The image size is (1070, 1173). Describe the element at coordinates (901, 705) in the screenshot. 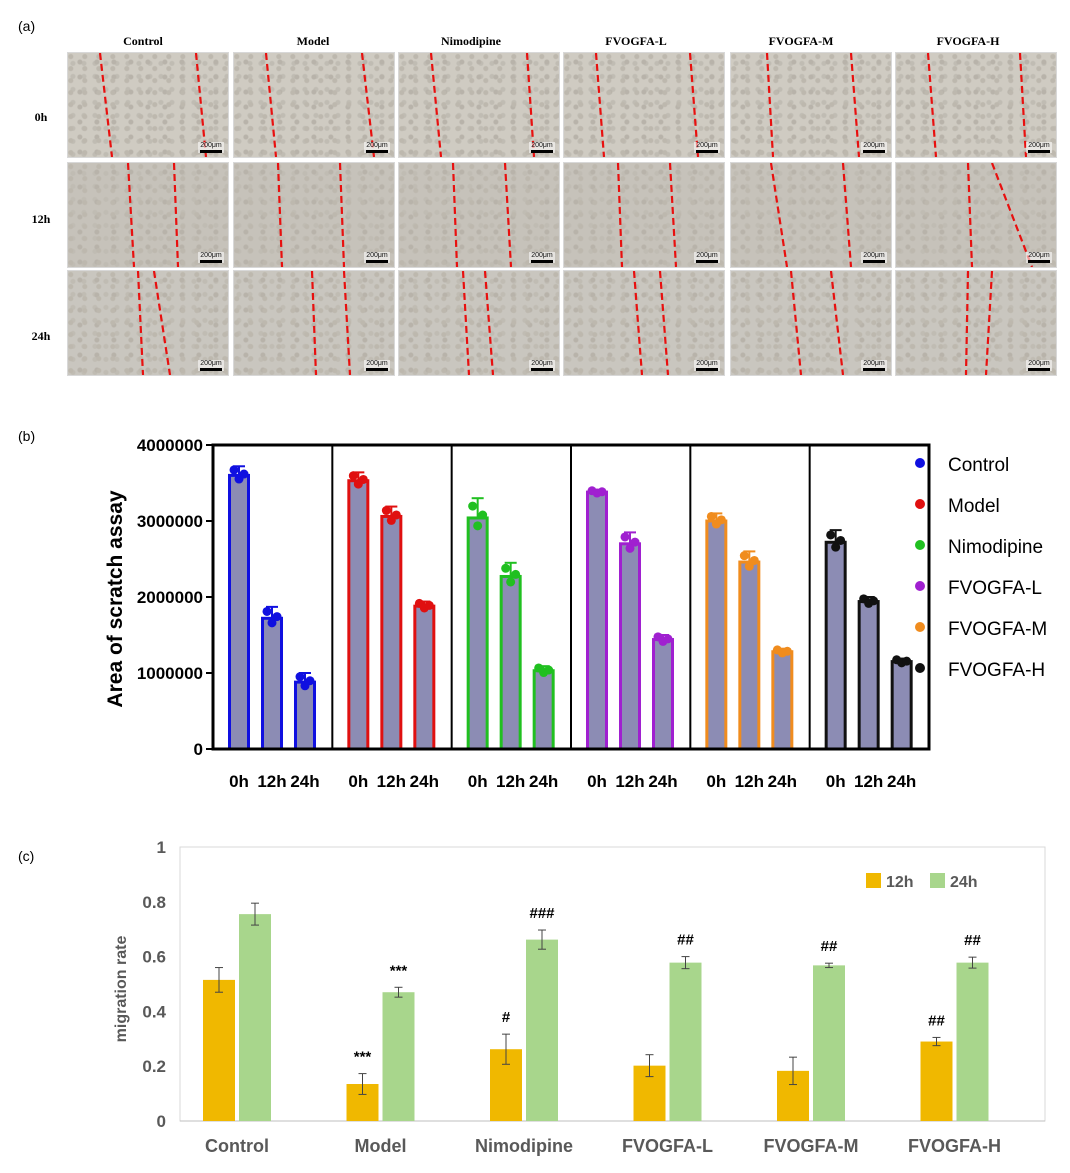

I see `bar-fvogfa-h-24h` at that location.